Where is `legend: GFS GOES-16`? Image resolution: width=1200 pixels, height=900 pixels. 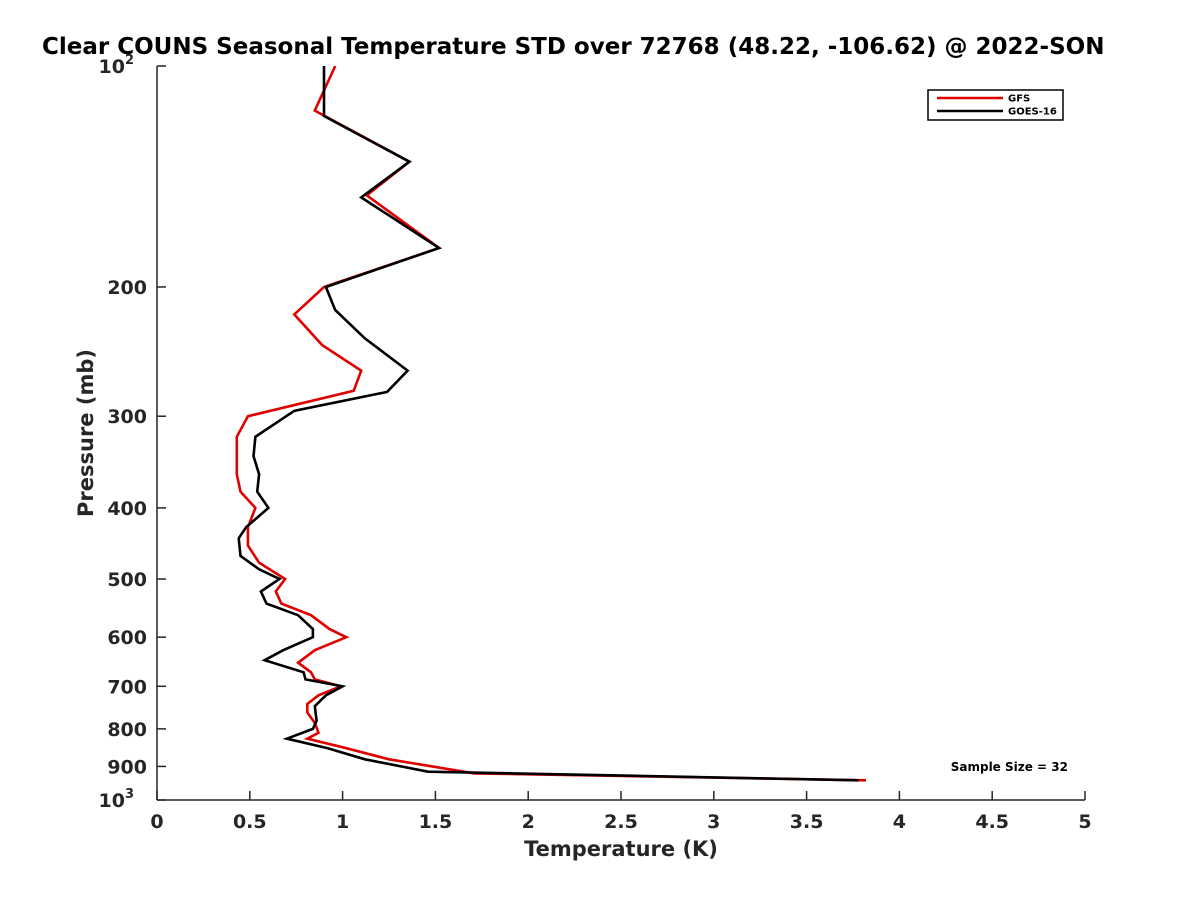 legend: GFS GOES-16 is located at coordinates (995, 105).